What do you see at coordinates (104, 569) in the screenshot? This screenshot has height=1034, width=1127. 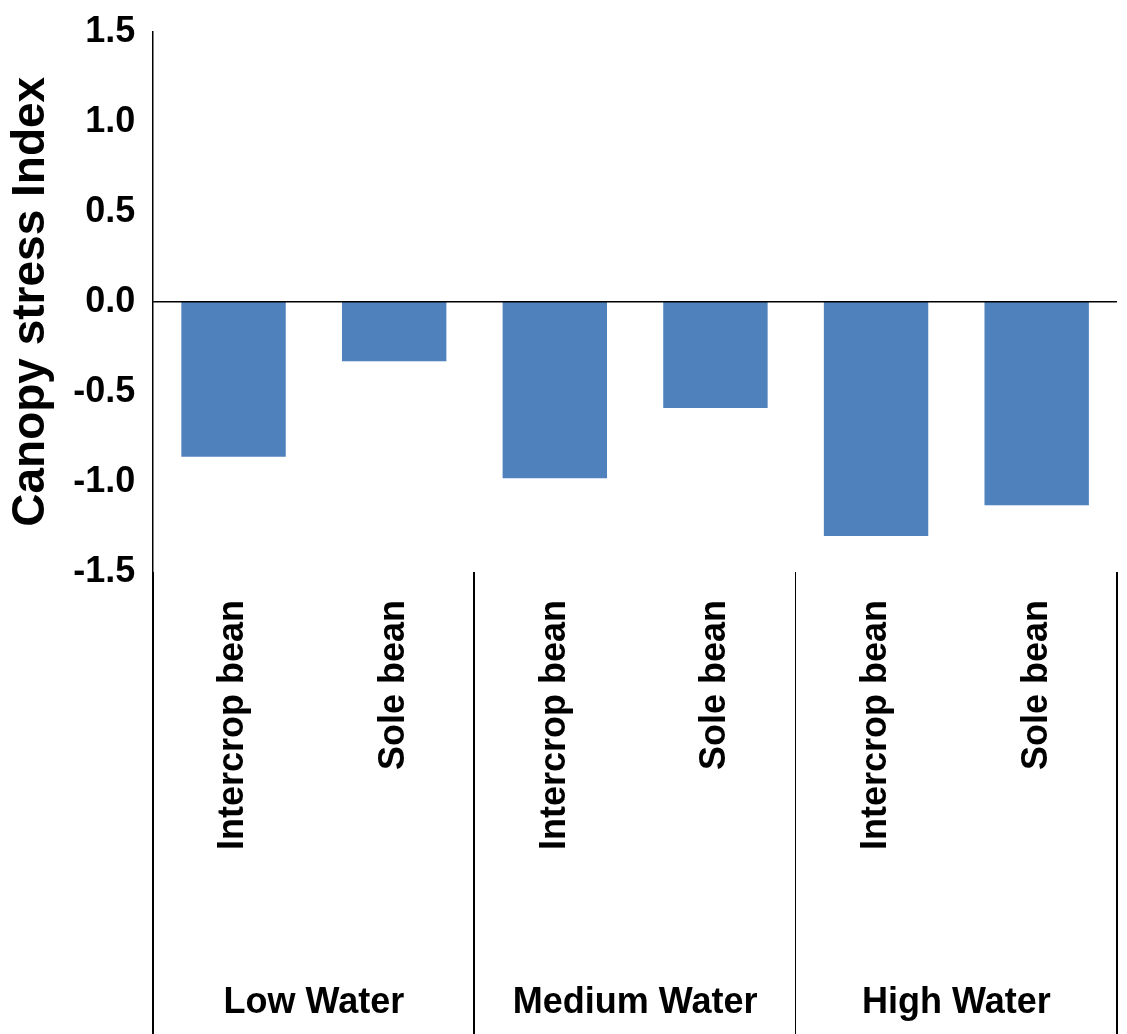 I see `y-tick-label: -1.5` at bounding box center [104, 569].